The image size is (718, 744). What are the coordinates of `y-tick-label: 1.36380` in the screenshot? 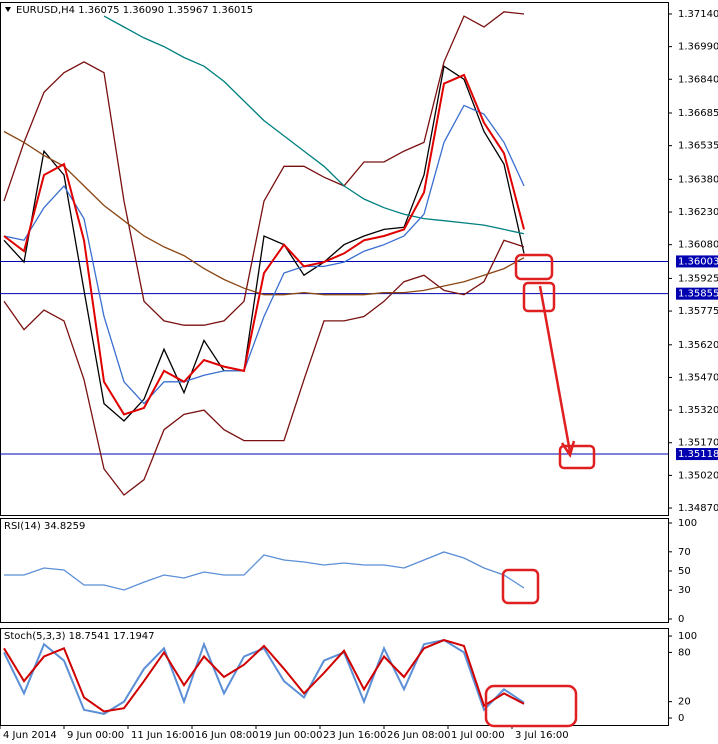 It's located at (698, 179).